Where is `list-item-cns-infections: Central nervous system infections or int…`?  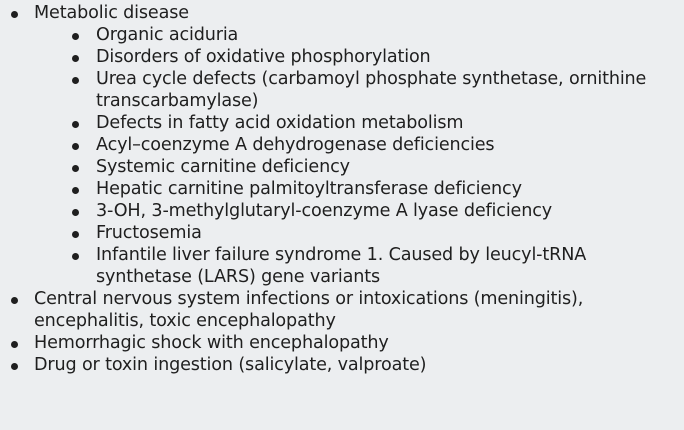
list-item-cns-infections: Central nervous system infections or int… is located at coordinates (342, 310).